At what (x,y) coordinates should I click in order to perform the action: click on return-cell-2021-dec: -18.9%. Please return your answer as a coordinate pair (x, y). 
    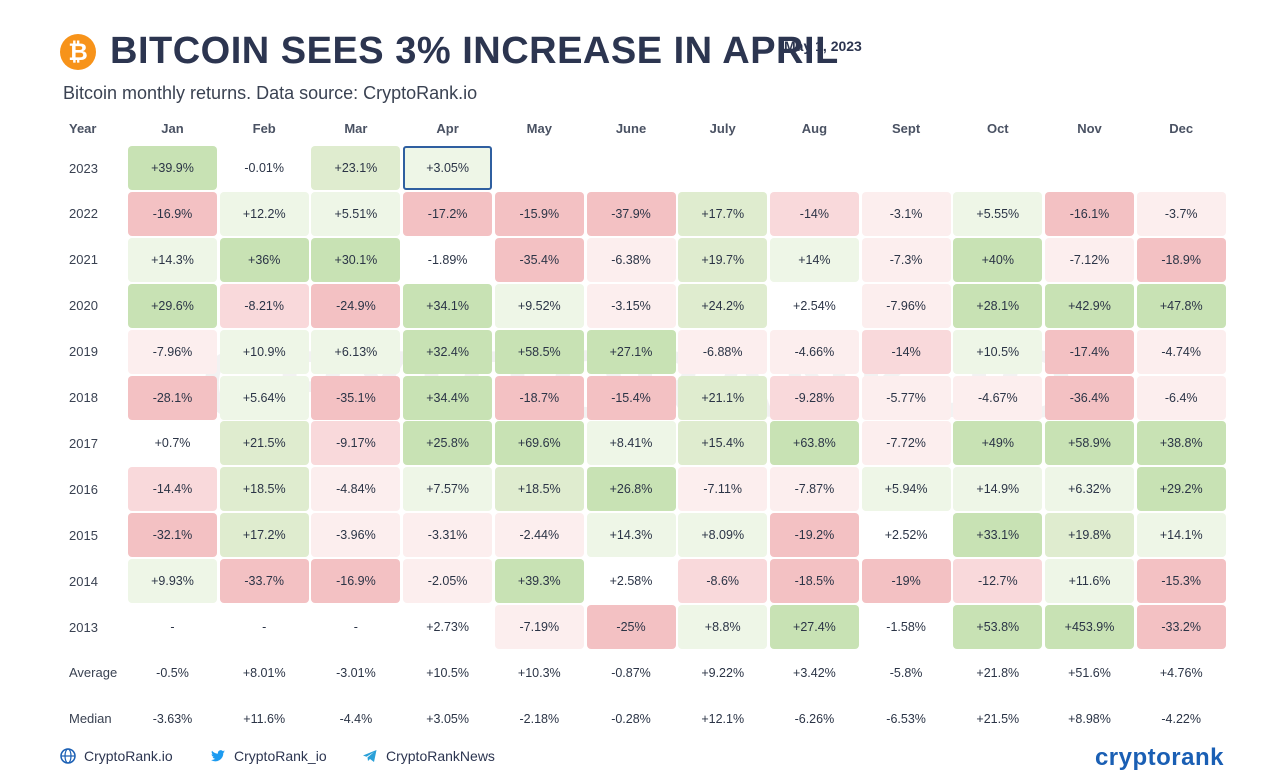
    Looking at the image, I should click on (1181, 259).